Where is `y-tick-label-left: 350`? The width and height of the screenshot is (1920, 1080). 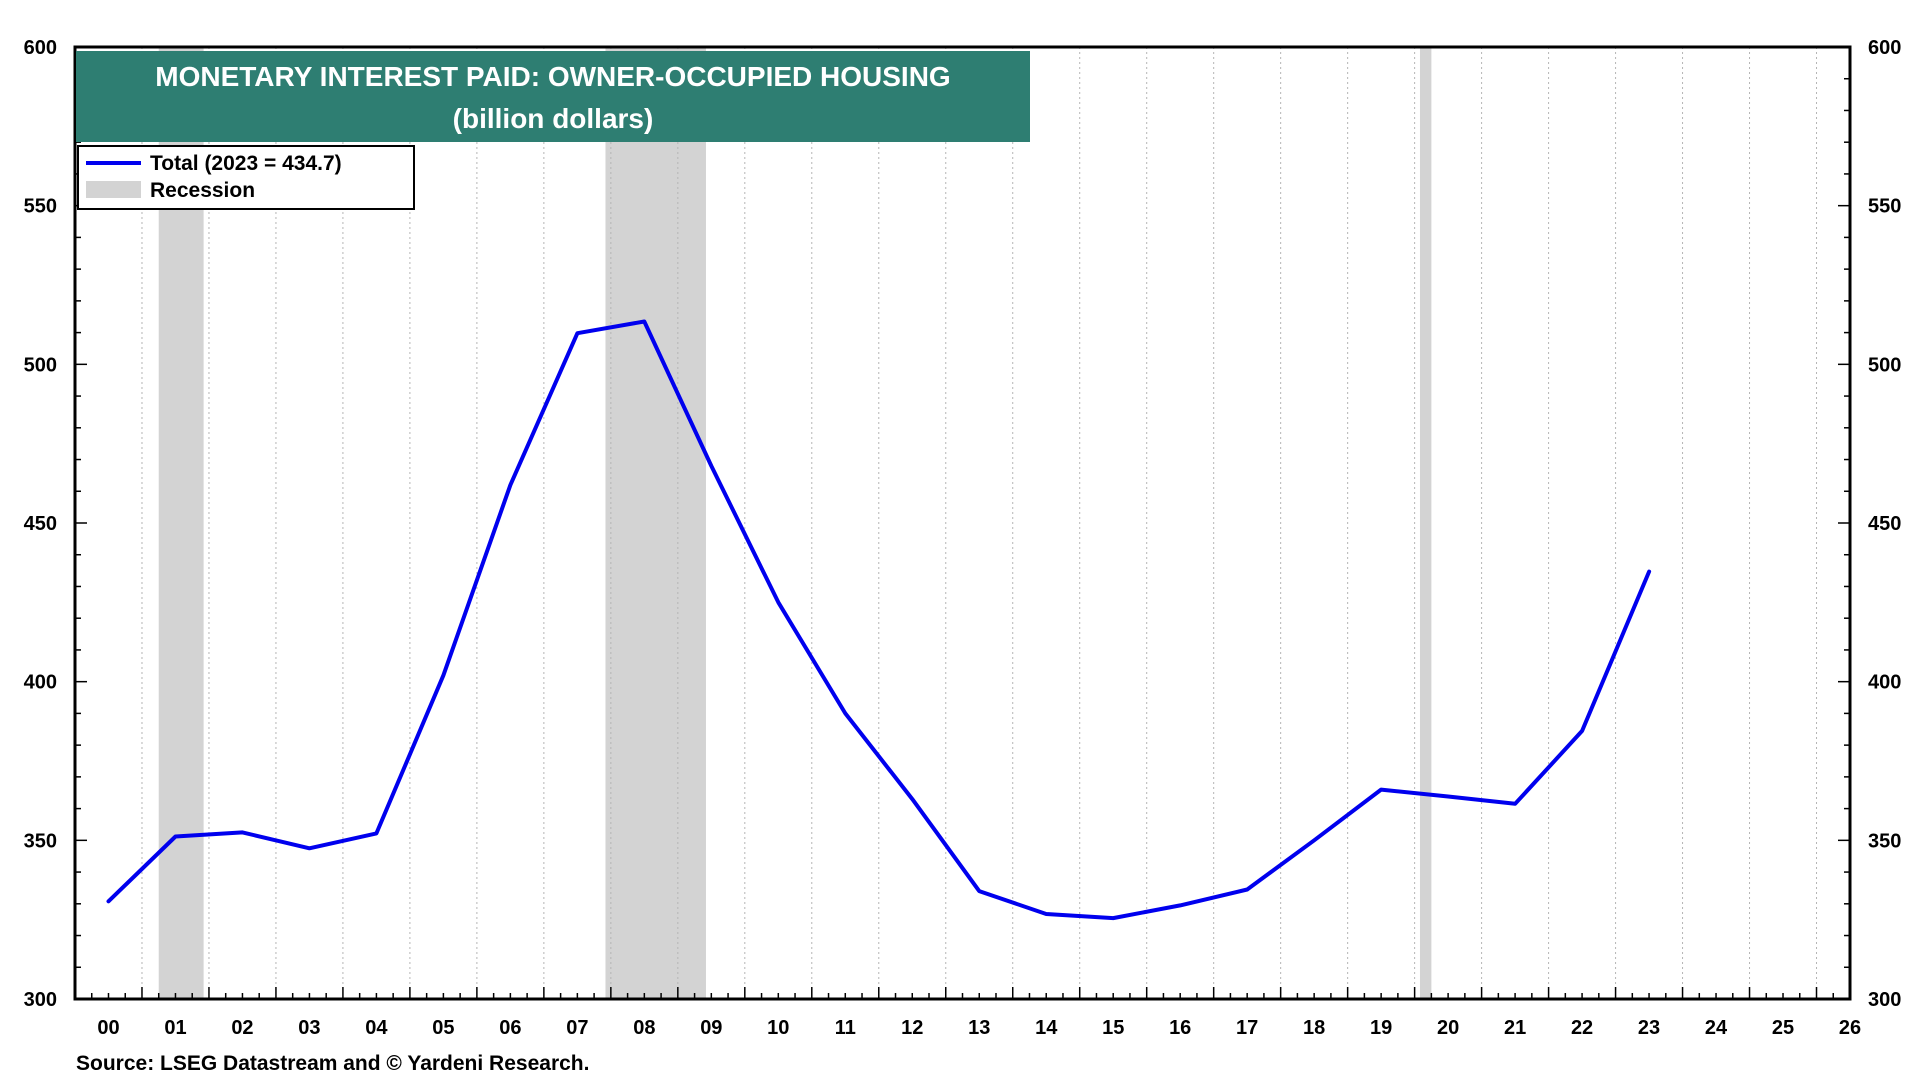
y-tick-label-left: 350 is located at coordinates (40, 841).